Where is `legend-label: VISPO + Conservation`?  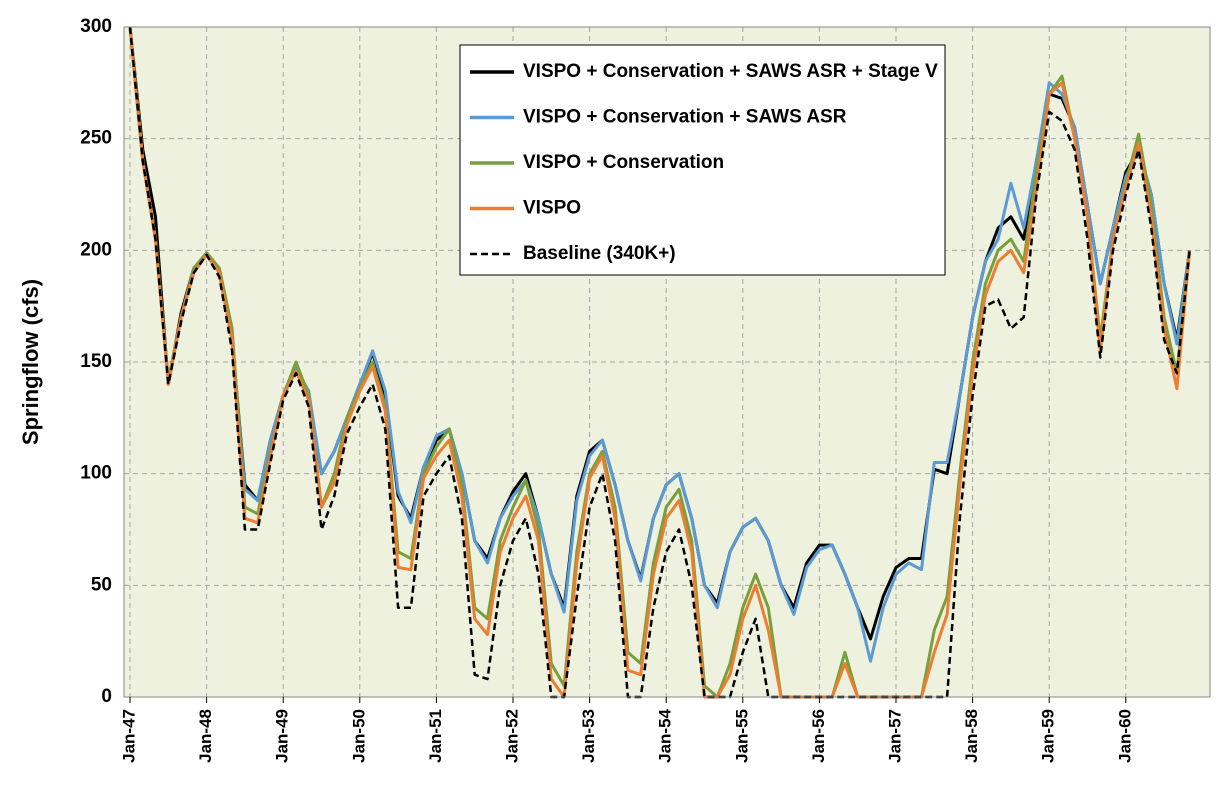
legend-label: VISPO + Conservation is located at coordinates (623, 162).